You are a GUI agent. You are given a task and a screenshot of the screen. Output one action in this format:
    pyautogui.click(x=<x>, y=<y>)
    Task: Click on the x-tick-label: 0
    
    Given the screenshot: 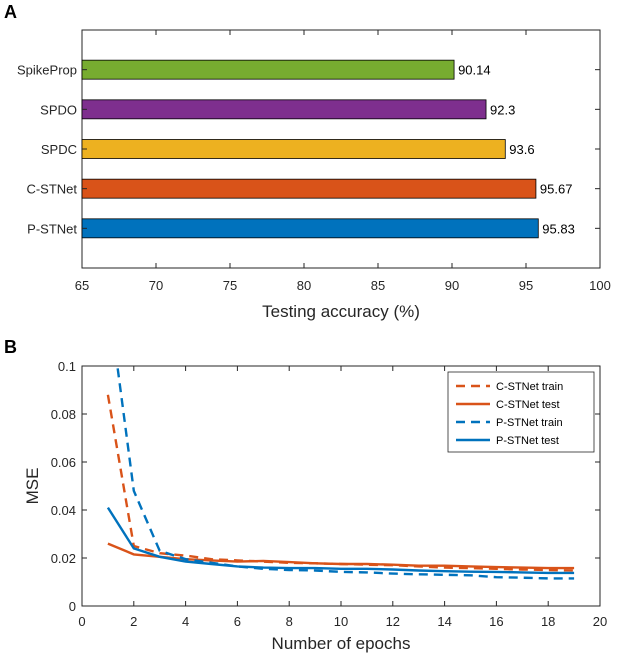 What is the action you would take?
    pyautogui.click(x=81, y=621)
    